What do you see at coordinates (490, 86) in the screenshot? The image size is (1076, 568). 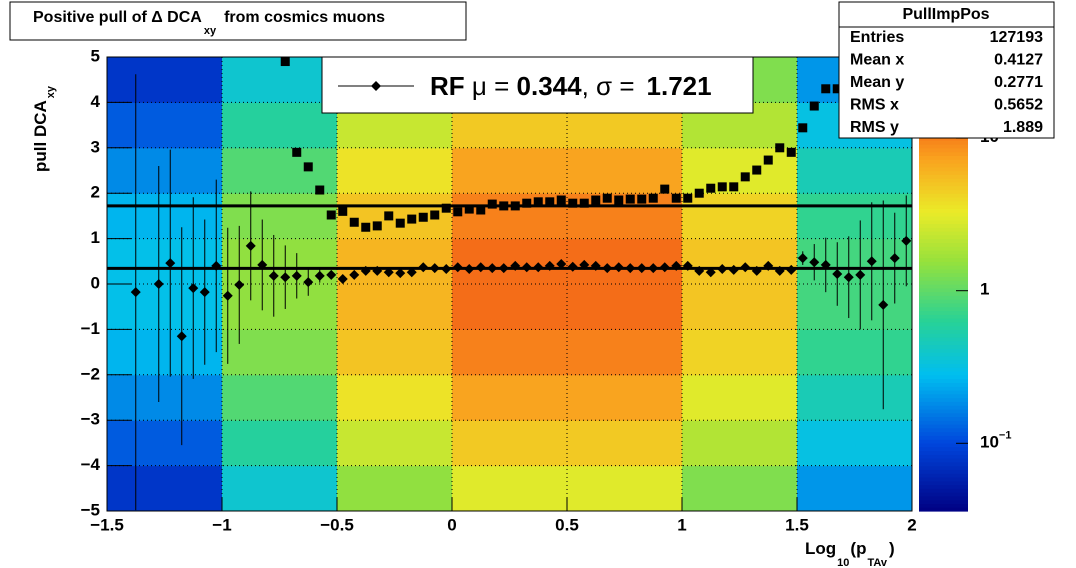 I see `legend-mean-symbol: μ =` at bounding box center [490, 86].